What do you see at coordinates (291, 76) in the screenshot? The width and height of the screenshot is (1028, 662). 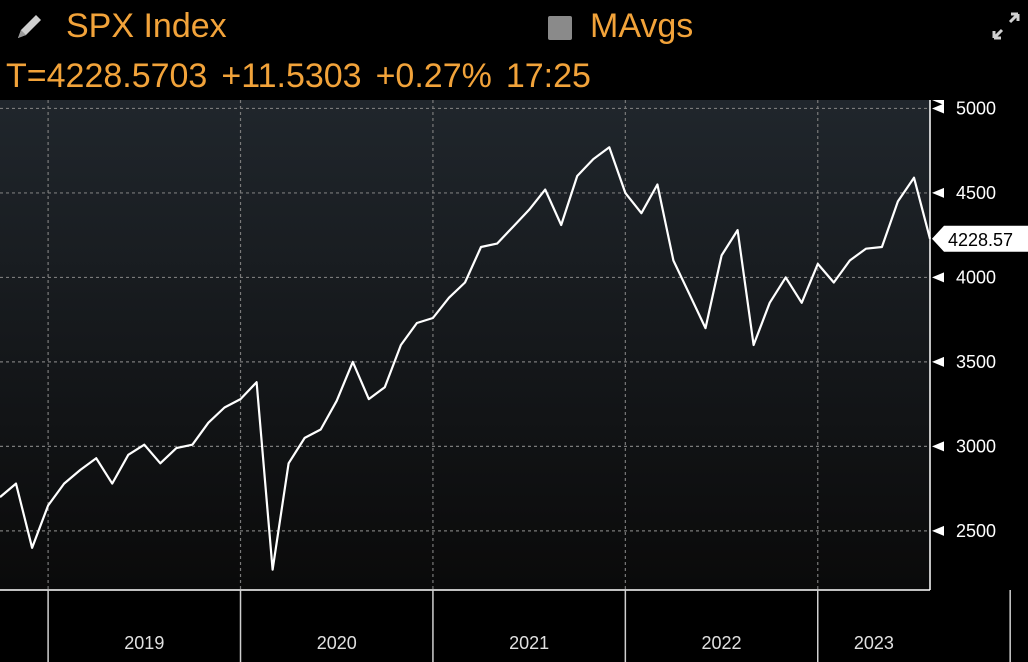 I see `net-change: +11.5303` at bounding box center [291, 76].